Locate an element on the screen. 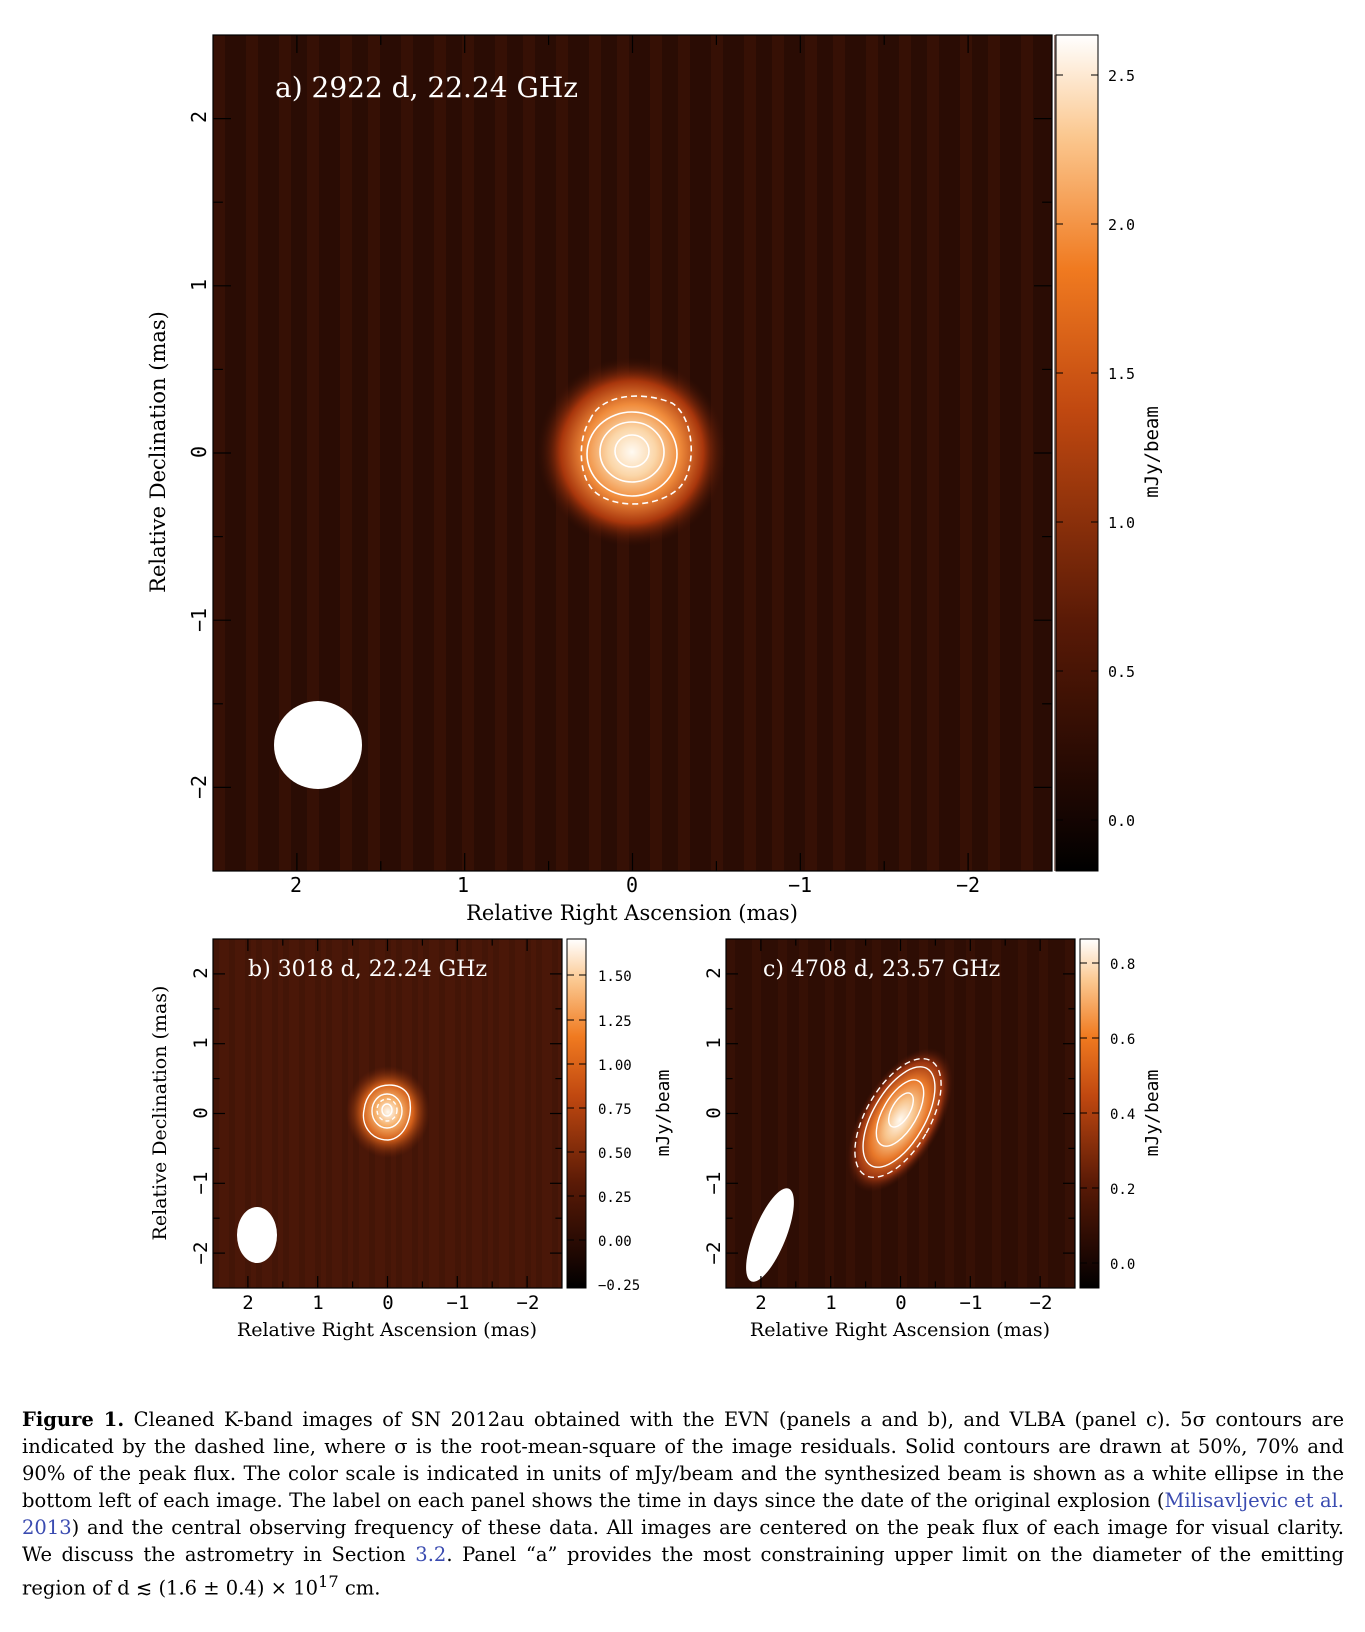  colorbar-tick-label: 1.00 is located at coordinates (615, 1066).